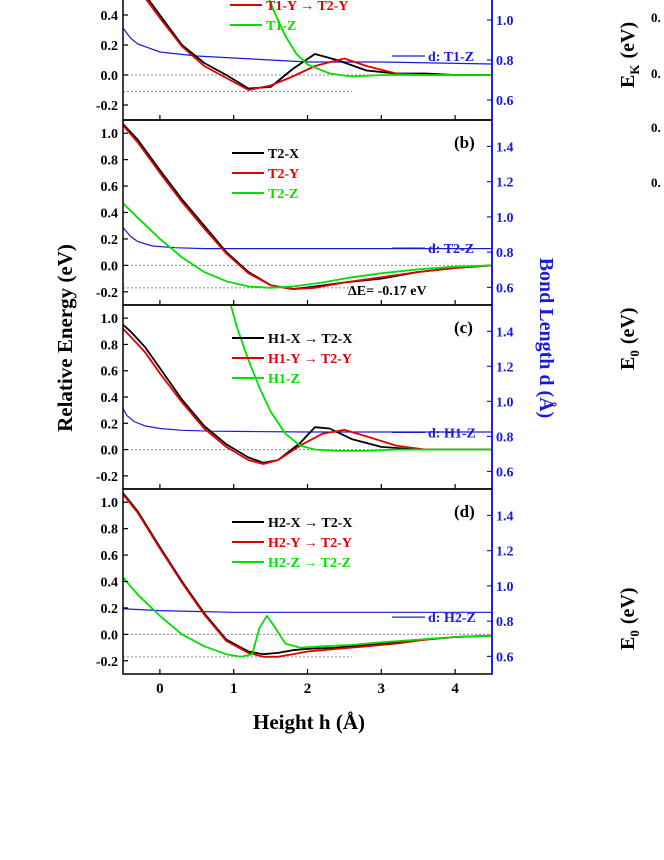  I want to click on panel-frame, so click(307, 212).